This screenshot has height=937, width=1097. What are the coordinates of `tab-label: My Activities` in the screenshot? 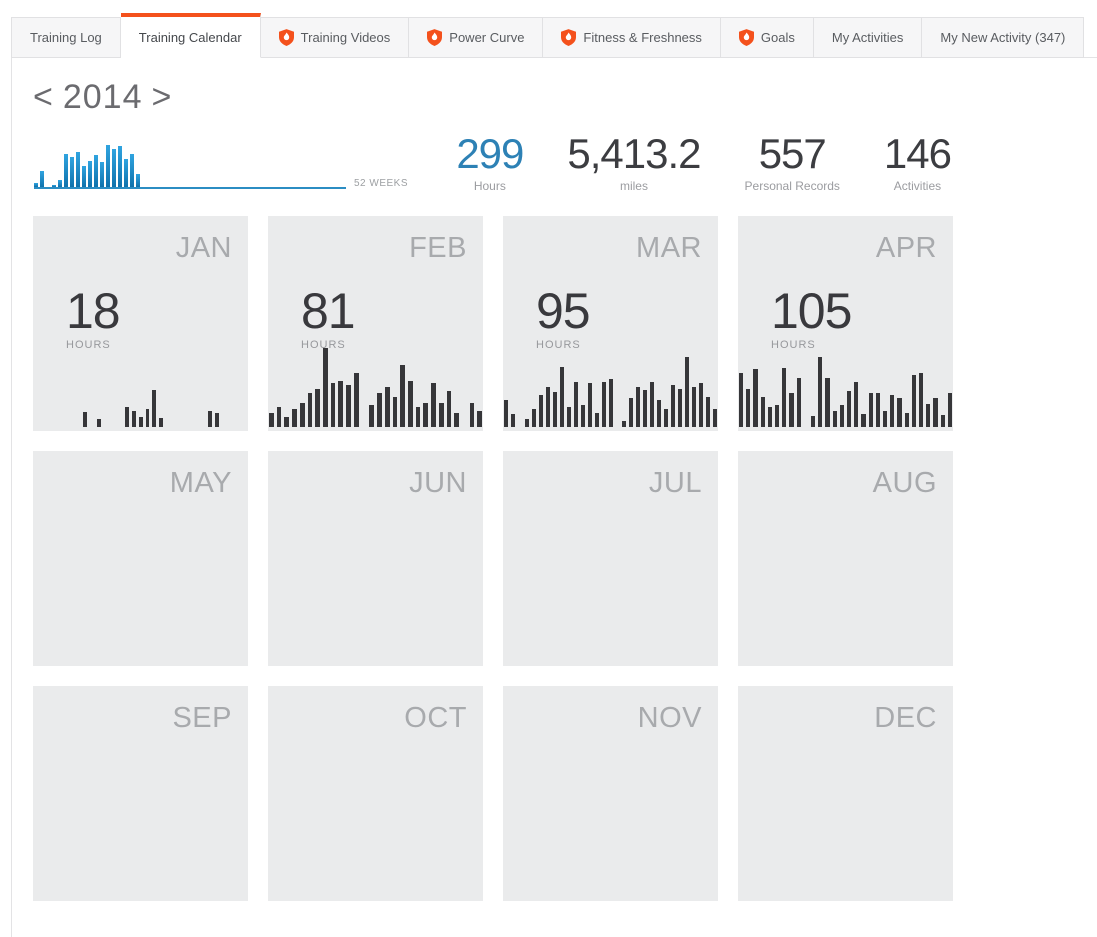 It's located at (867, 37).